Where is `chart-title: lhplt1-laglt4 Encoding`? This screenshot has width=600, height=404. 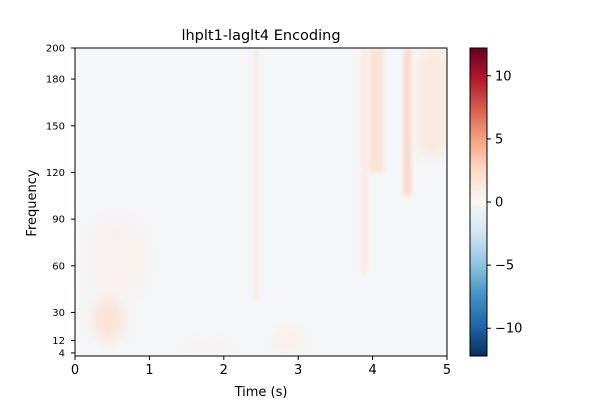
chart-title: lhplt1-laglt4 Encoding is located at coordinates (260, 36).